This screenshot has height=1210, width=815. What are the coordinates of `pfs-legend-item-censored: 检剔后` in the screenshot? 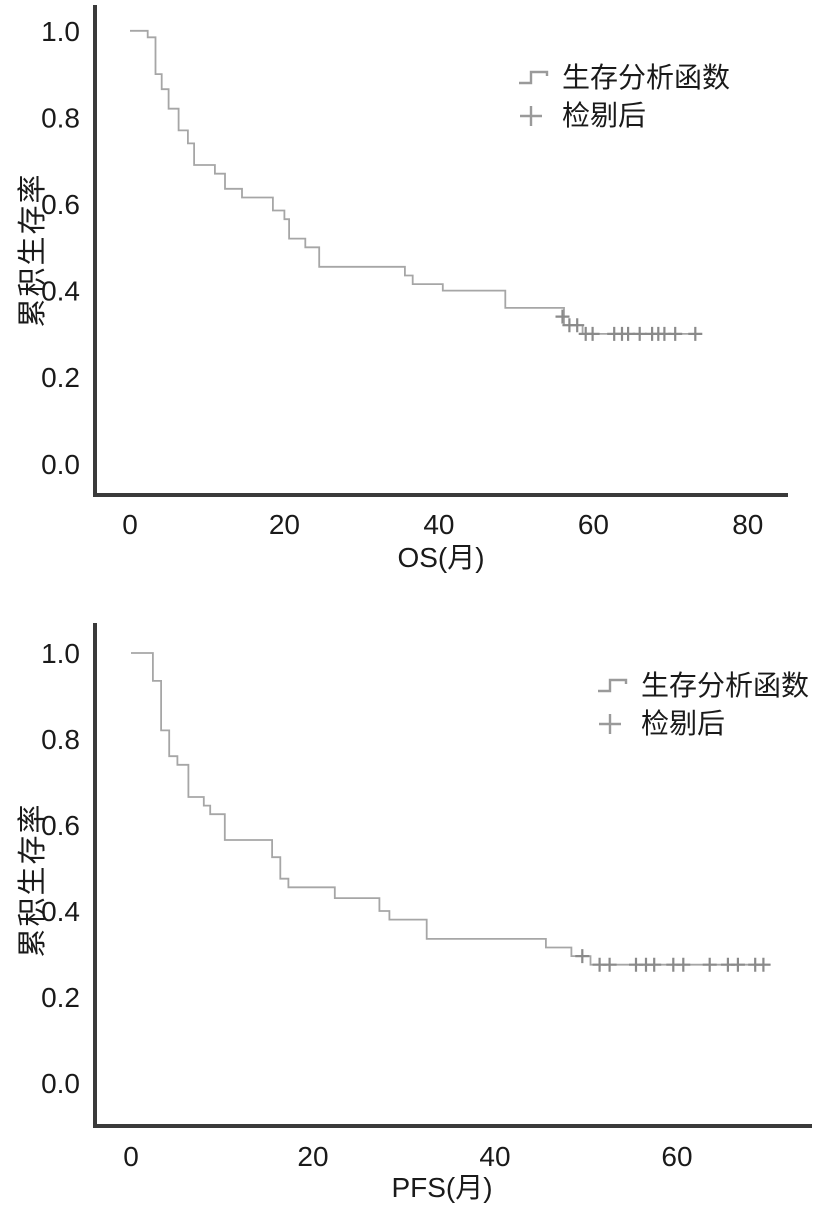 It's located at (703, 724).